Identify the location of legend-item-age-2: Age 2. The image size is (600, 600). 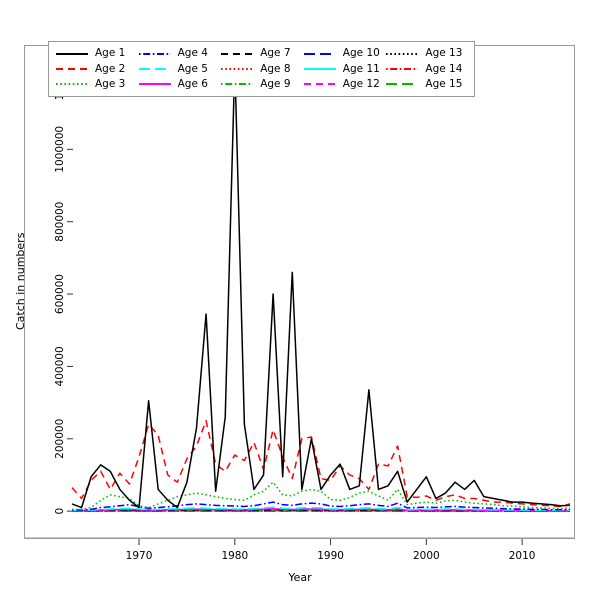
(96, 68).